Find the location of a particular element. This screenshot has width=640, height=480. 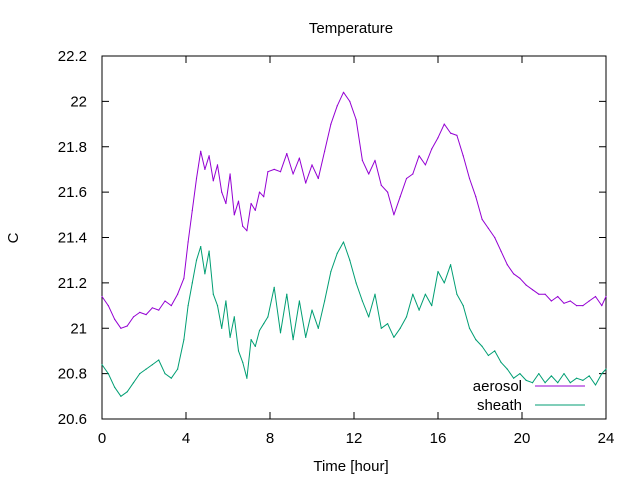

legend-label-sheath: sheath is located at coordinates (499, 405).